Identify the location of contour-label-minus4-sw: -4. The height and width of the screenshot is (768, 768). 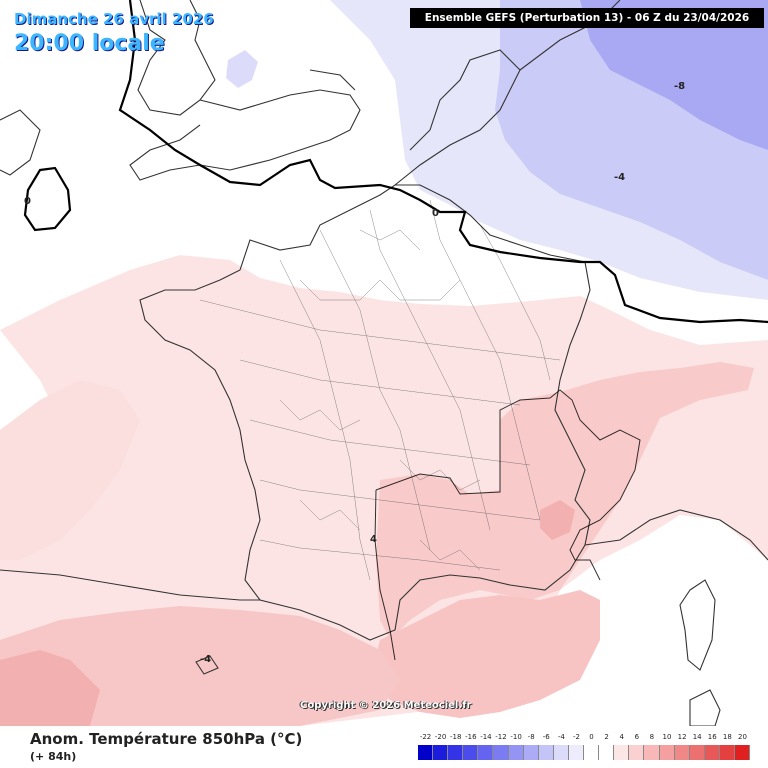
(205, 659).